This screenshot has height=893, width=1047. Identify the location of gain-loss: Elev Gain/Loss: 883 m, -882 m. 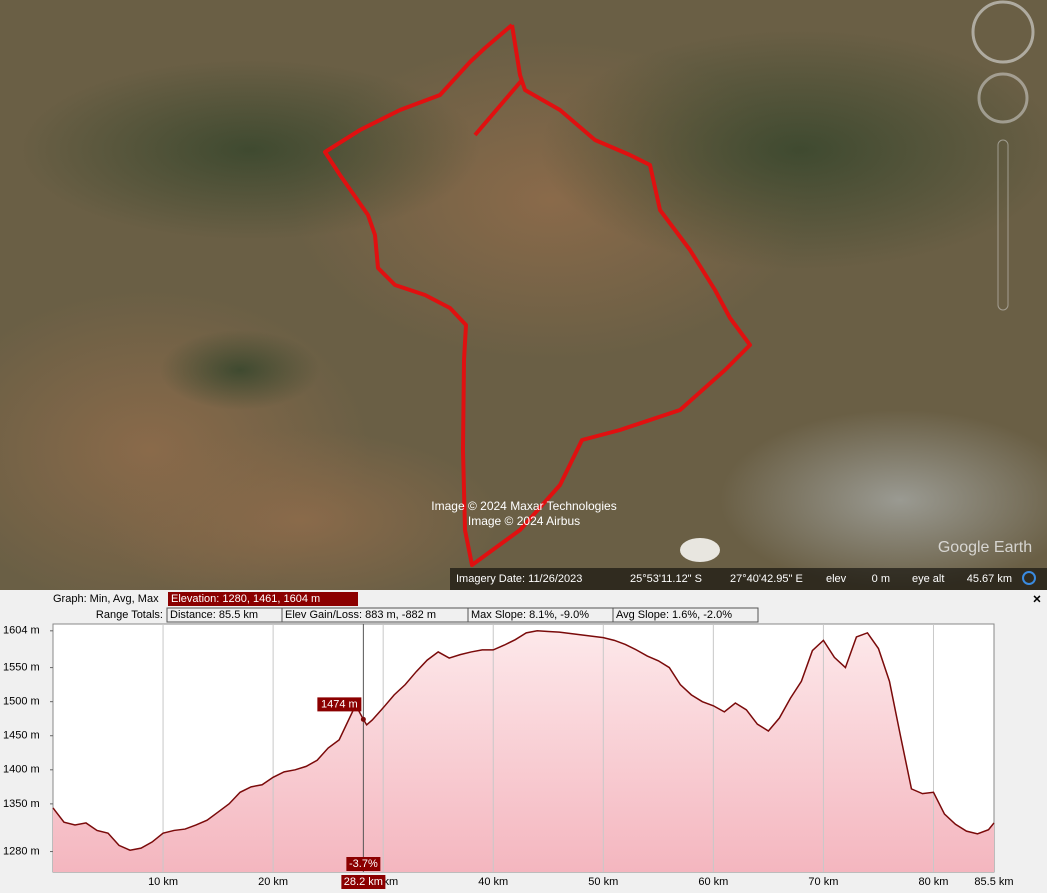
(360, 615).